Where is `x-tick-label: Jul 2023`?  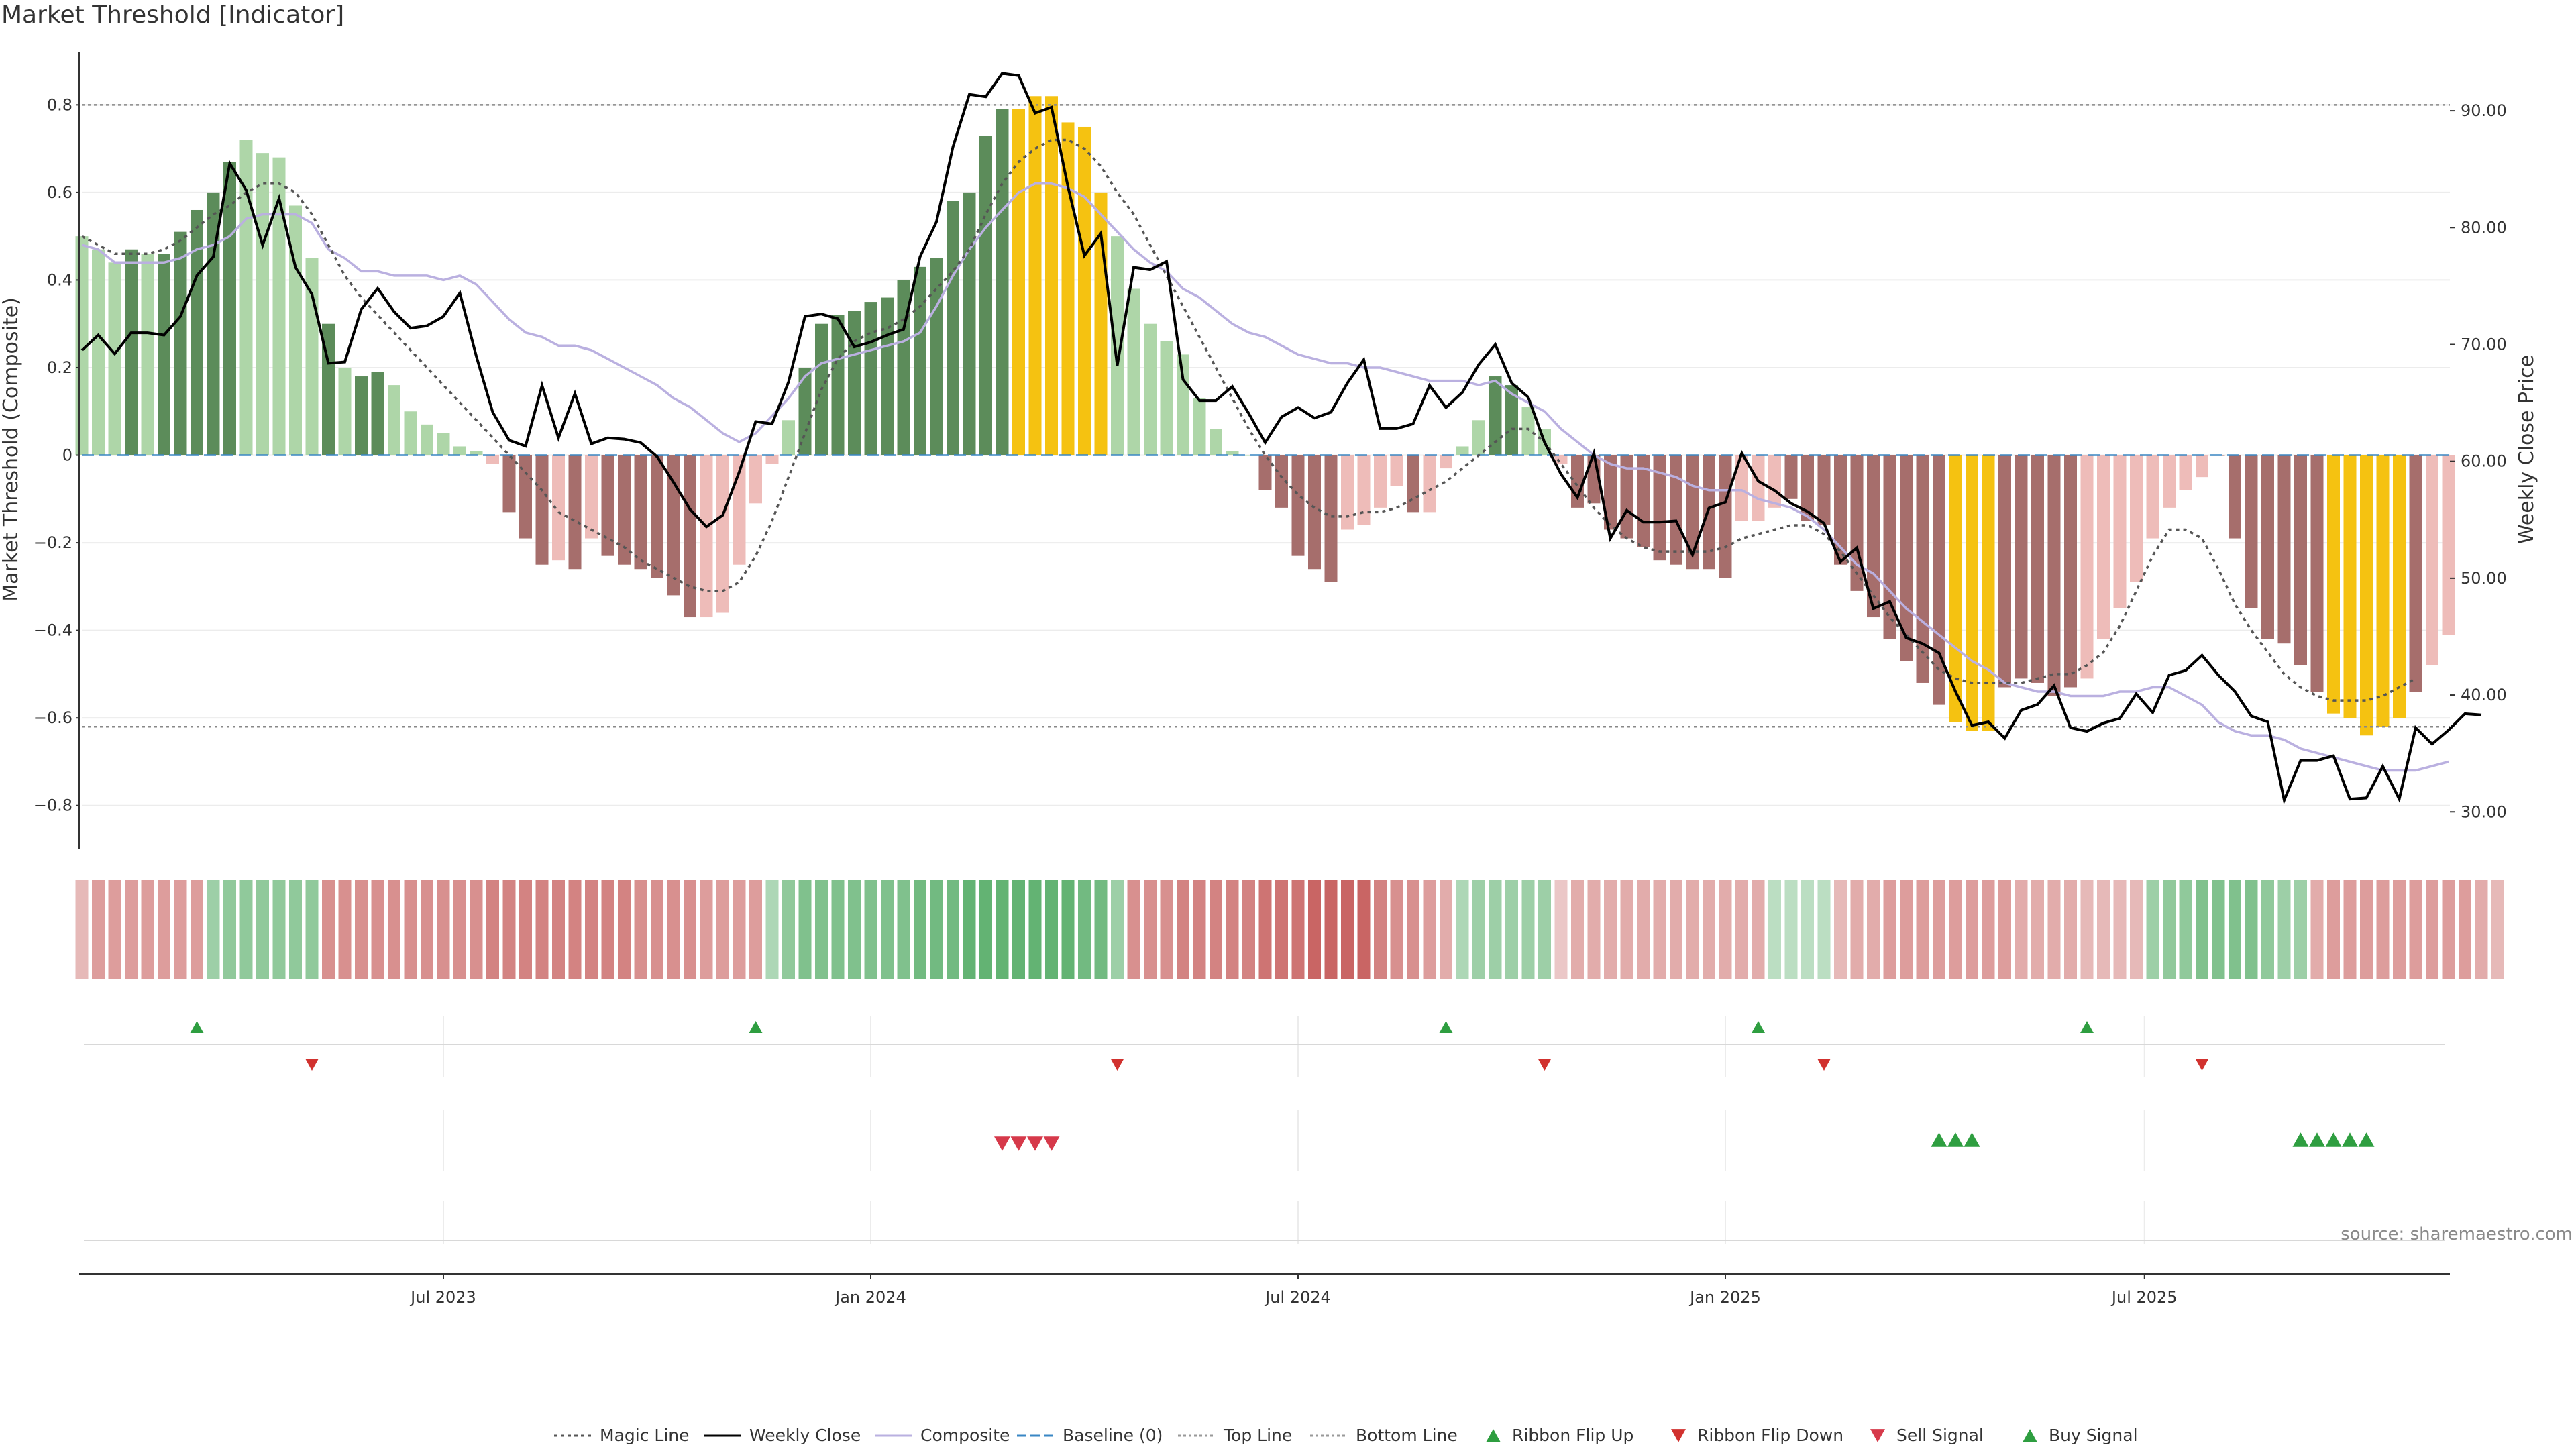
x-tick-label: Jul 2023 is located at coordinates (442, 1297).